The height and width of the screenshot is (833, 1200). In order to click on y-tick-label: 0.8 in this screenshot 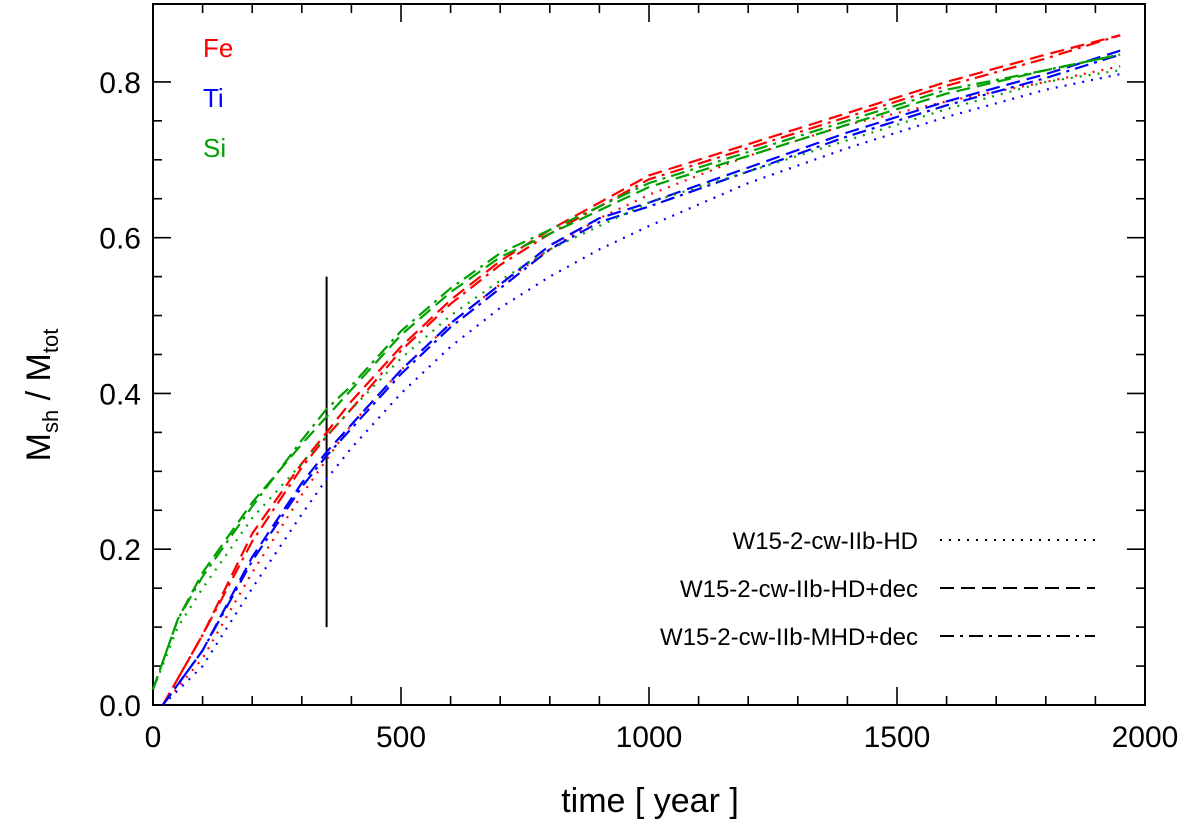, I will do `click(120, 83)`.